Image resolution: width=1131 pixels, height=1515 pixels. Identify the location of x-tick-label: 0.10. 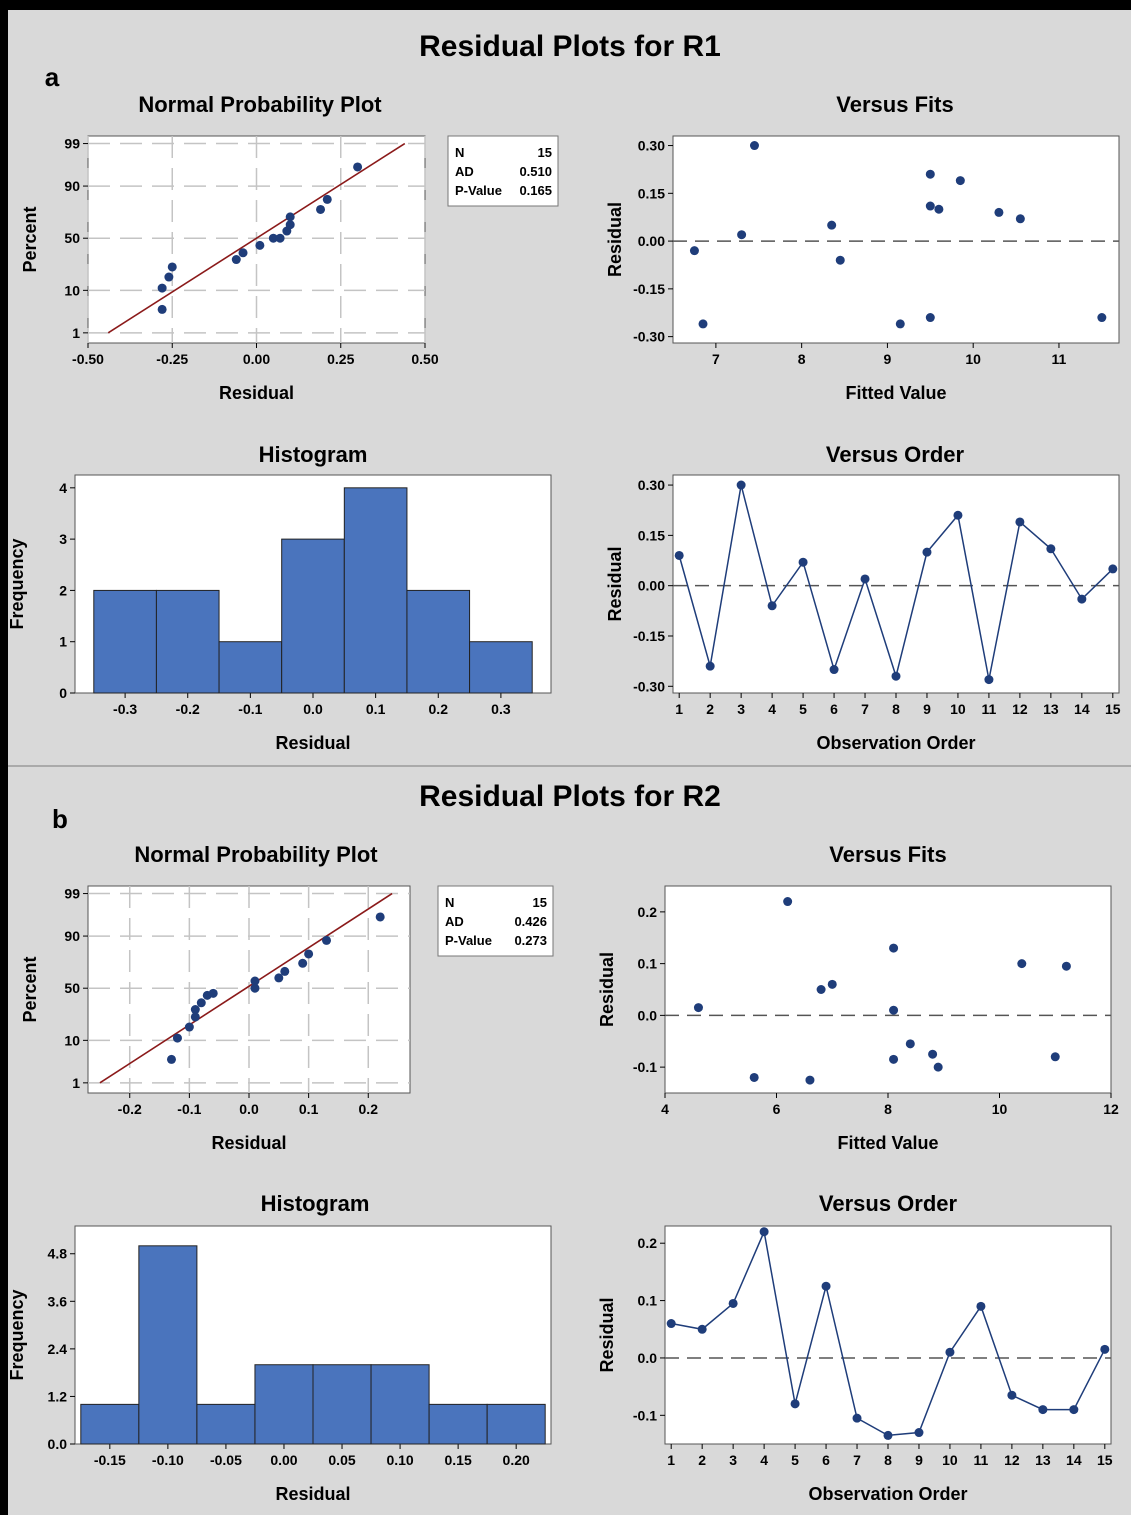
(399, 1460).